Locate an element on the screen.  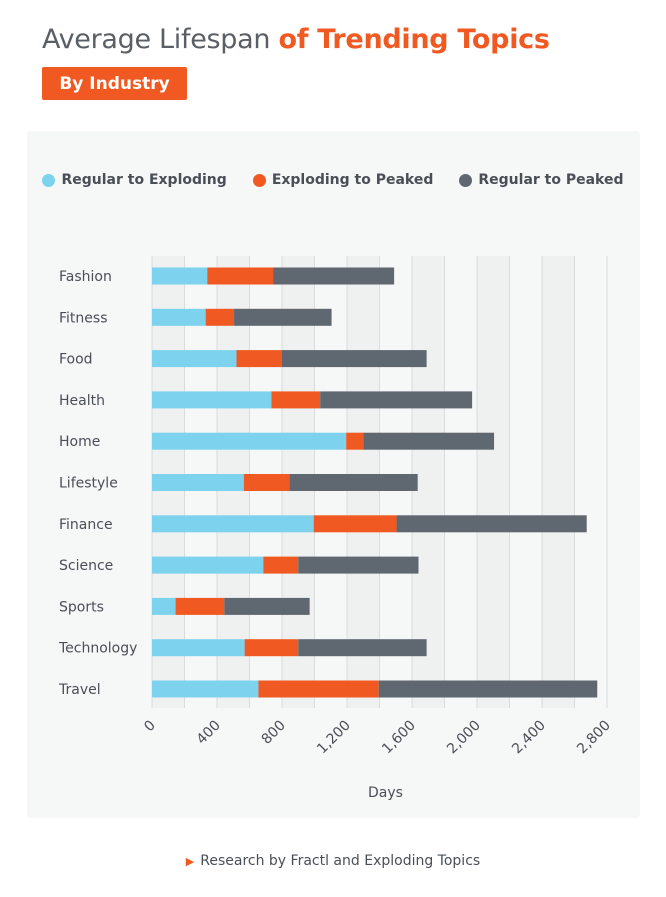
legend-label: Regular to Peaked is located at coordinates (551, 180).